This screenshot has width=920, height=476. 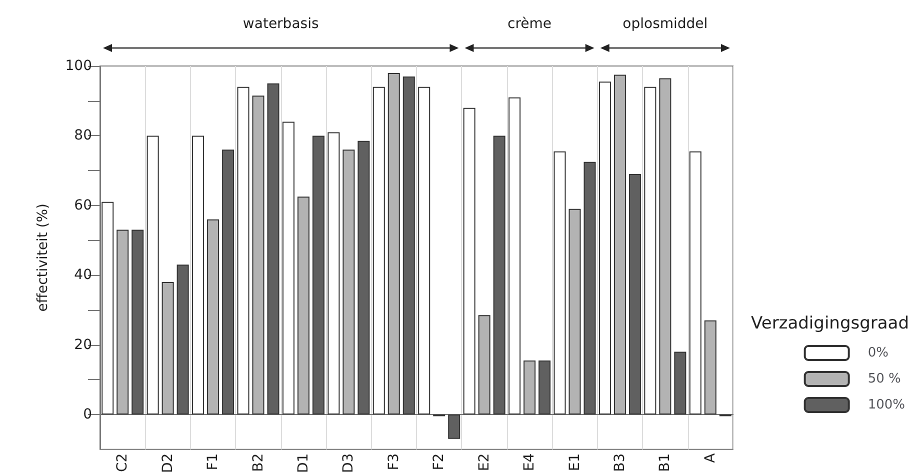 What do you see at coordinates (83, 205) in the screenshot?
I see `y-tick-label: 60` at bounding box center [83, 205].